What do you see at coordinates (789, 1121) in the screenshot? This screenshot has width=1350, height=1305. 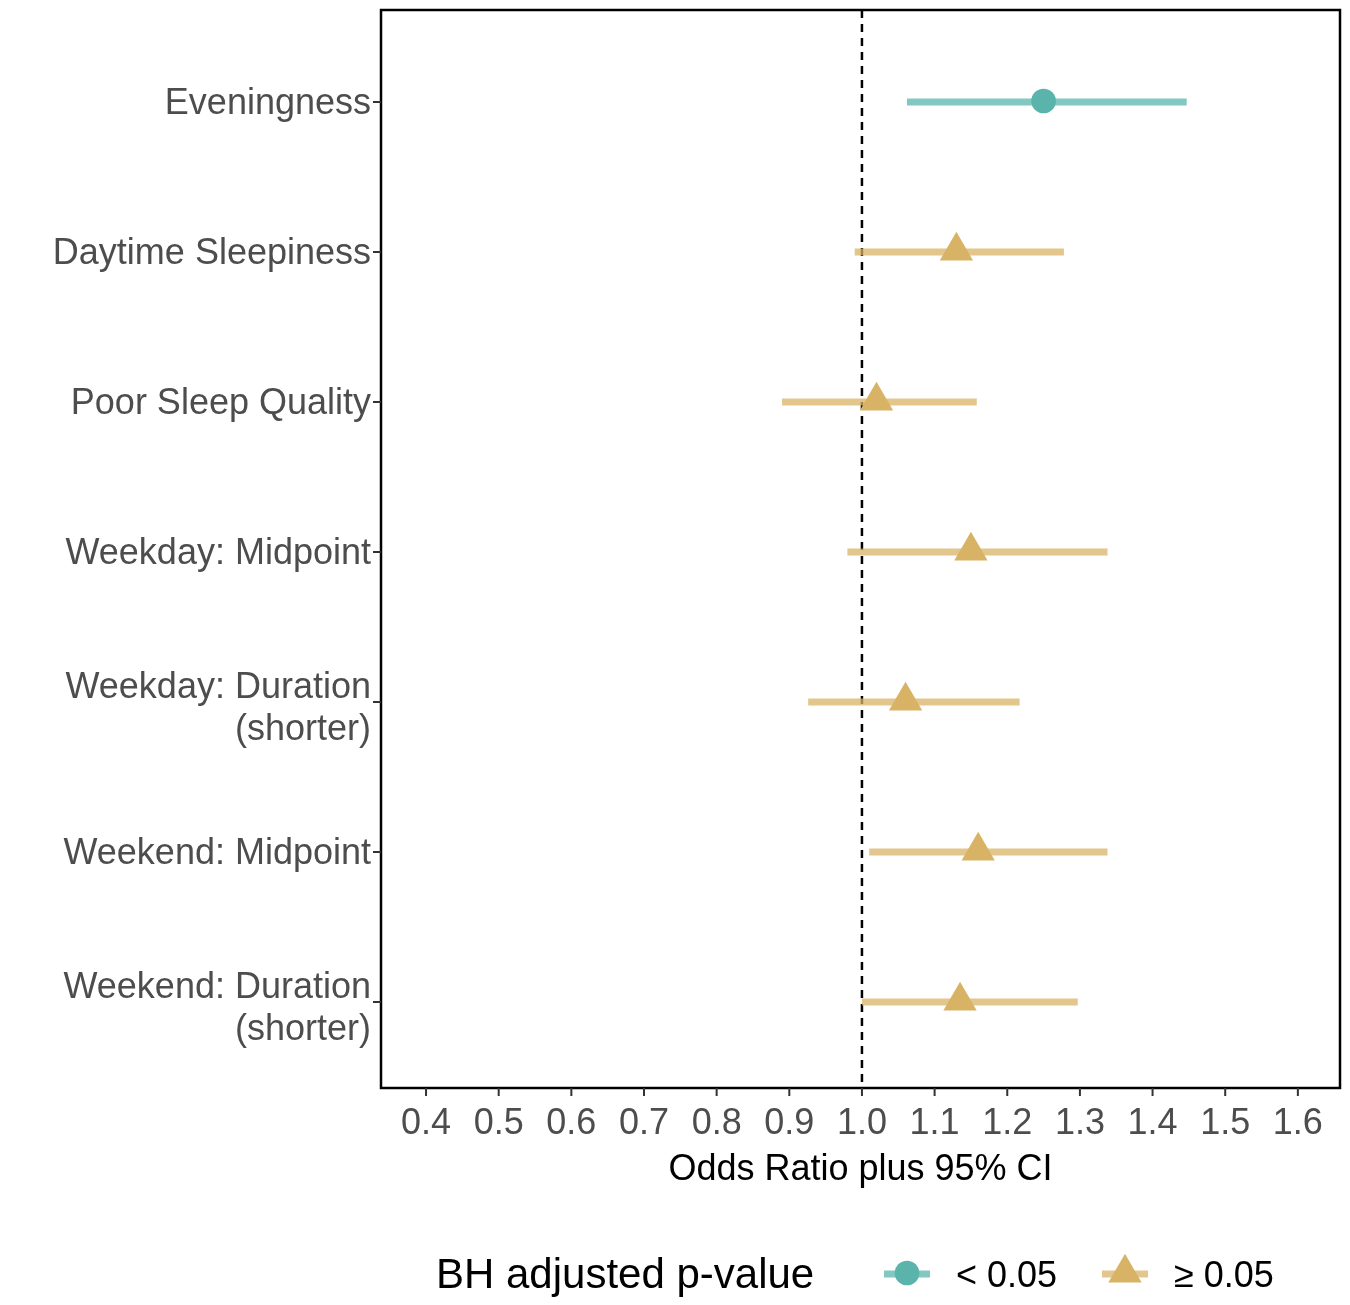 I see `x-tick-label: 0.9` at bounding box center [789, 1121].